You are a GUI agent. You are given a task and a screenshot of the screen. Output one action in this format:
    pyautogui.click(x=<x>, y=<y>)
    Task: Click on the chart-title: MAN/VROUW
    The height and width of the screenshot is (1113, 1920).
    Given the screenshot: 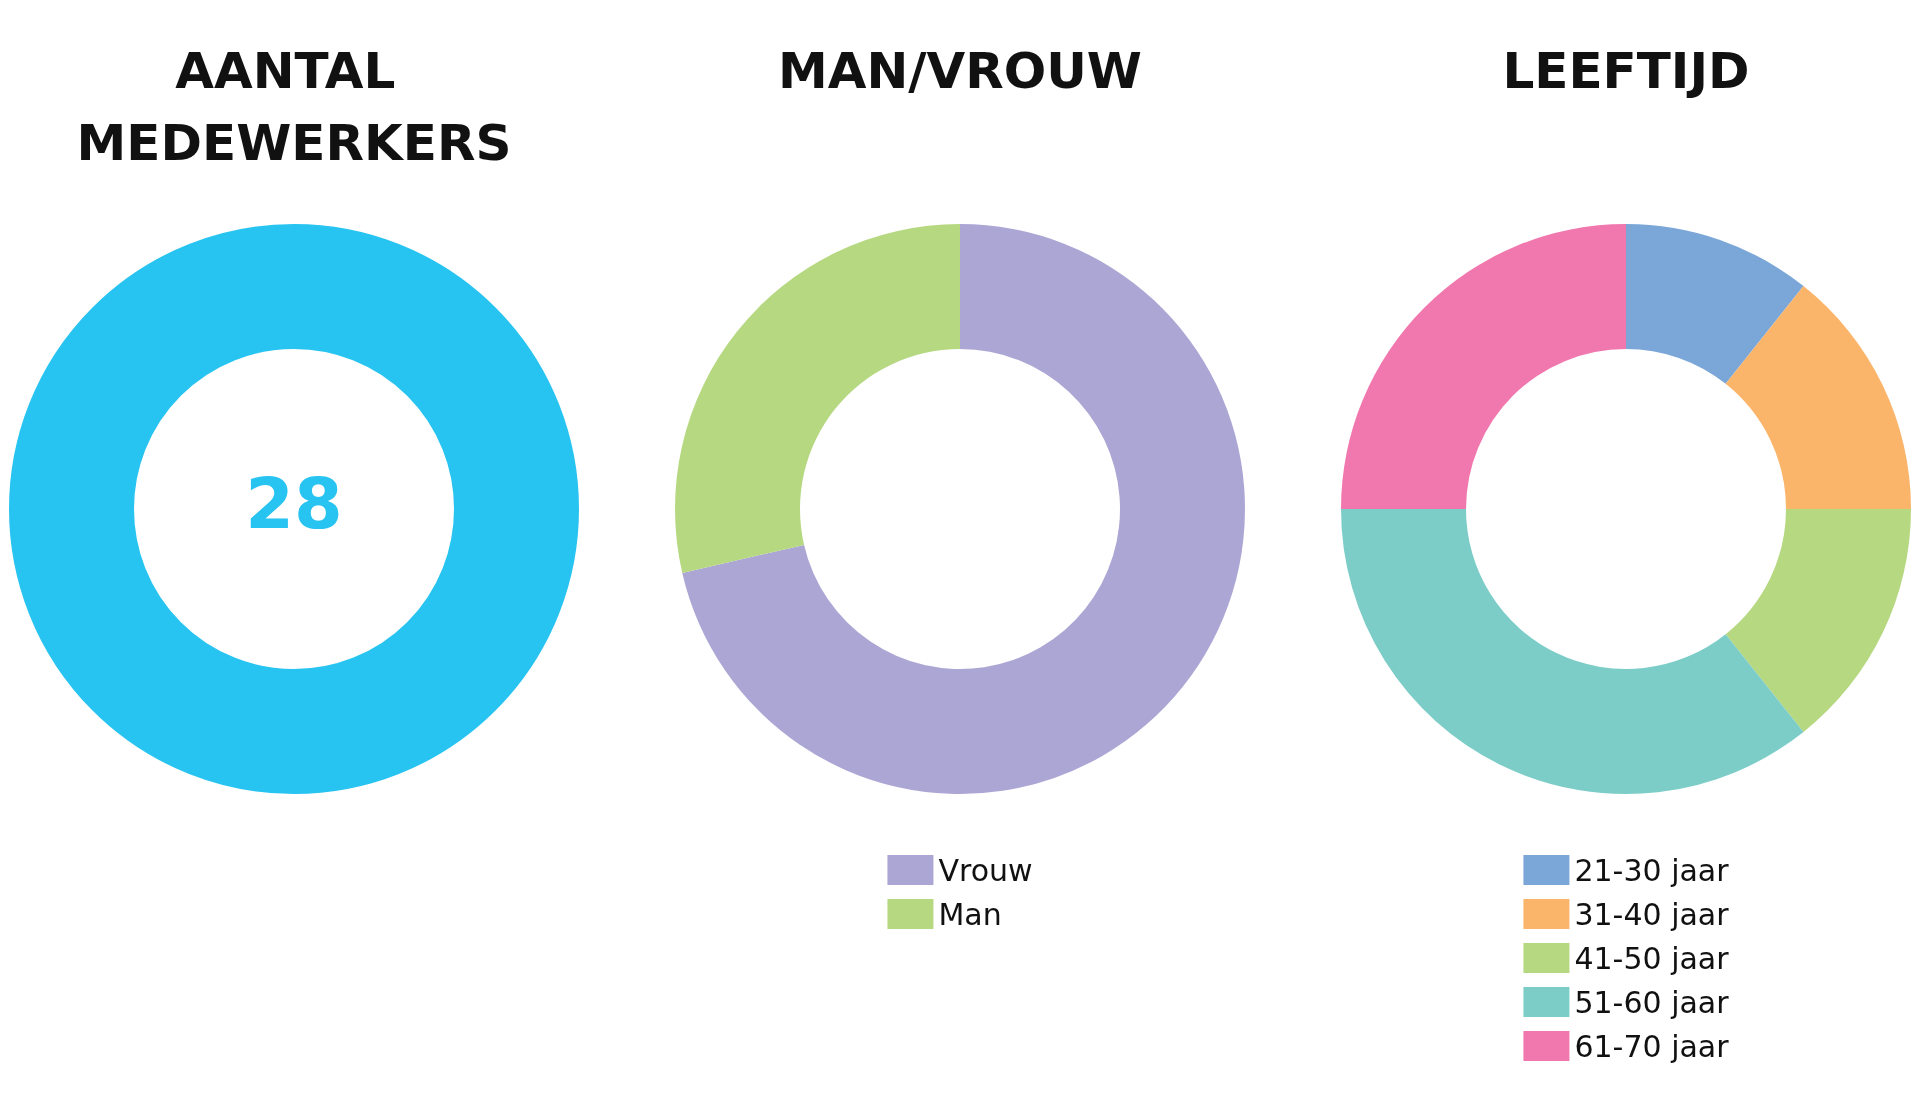 What is the action you would take?
    pyautogui.click(x=960, y=71)
    